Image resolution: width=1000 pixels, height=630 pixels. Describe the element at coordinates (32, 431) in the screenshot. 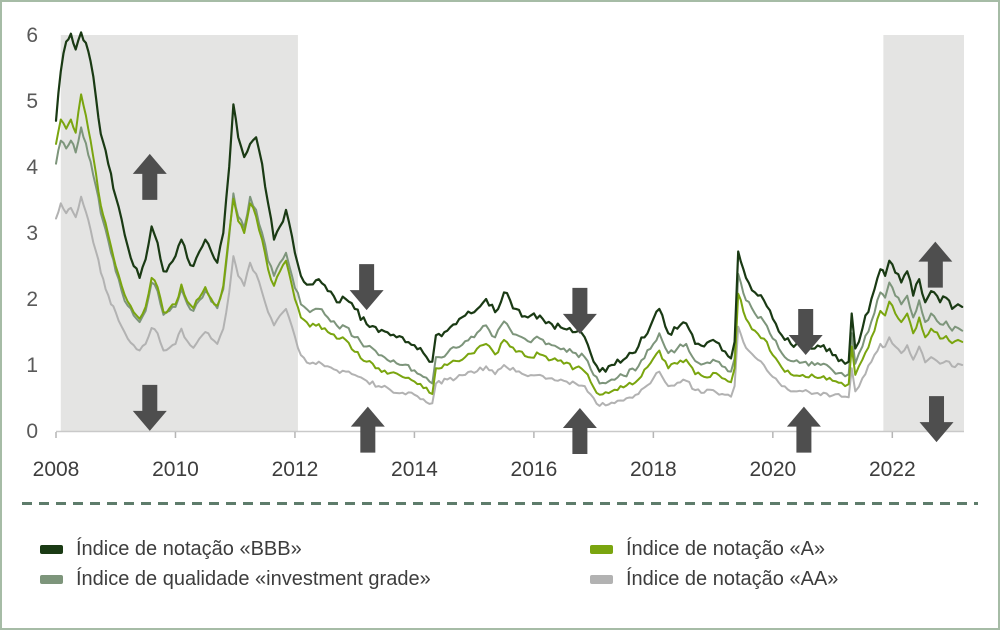

I see `y-tick-label: 0` at that location.